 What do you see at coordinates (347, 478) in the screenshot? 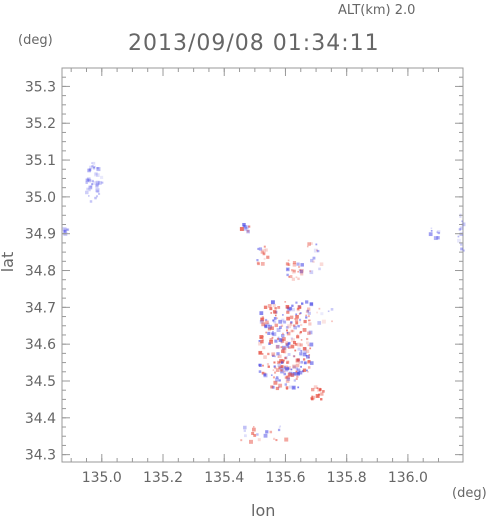
I see `x-tick-label: 135.8` at bounding box center [347, 478].